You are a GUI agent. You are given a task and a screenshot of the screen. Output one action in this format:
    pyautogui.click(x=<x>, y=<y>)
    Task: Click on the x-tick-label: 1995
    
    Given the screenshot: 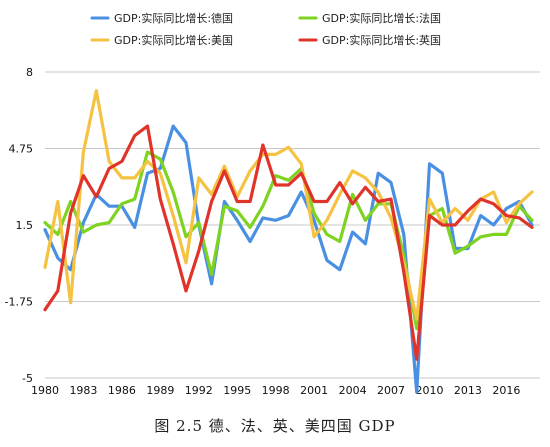 What is the action you would take?
    pyautogui.click(x=237, y=390)
    